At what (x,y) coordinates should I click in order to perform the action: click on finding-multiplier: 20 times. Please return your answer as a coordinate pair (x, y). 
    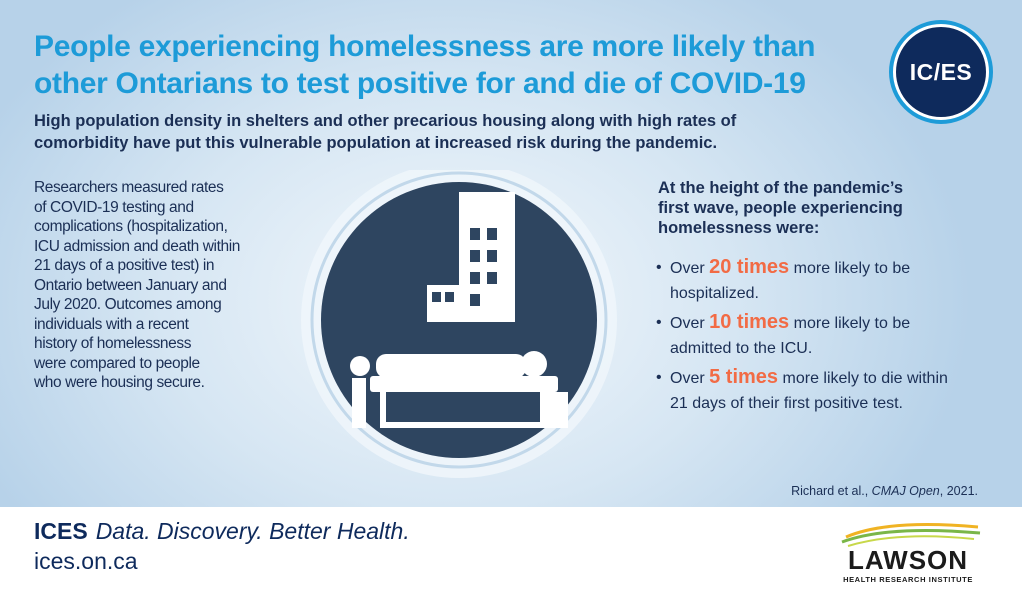
    Looking at the image, I should click on (749, 267).